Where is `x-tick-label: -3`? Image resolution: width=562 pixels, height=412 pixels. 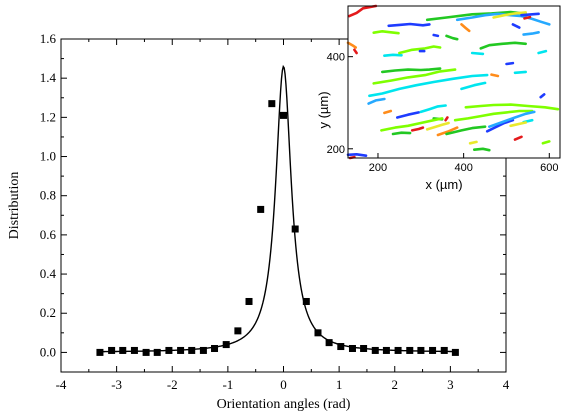 x-tick-label: -3 is located at coordinates (116, 384).